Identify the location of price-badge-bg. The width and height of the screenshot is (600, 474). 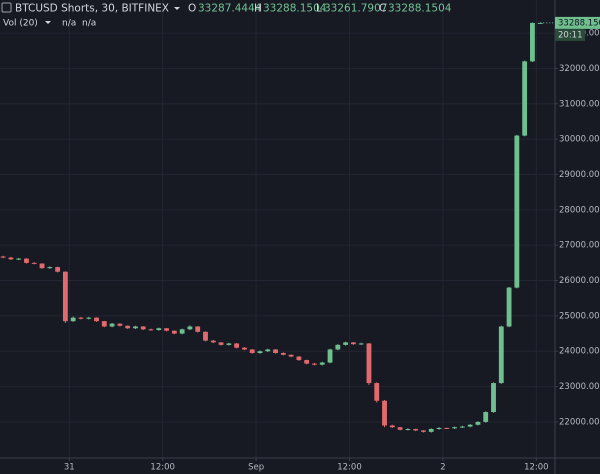
(577, 22).